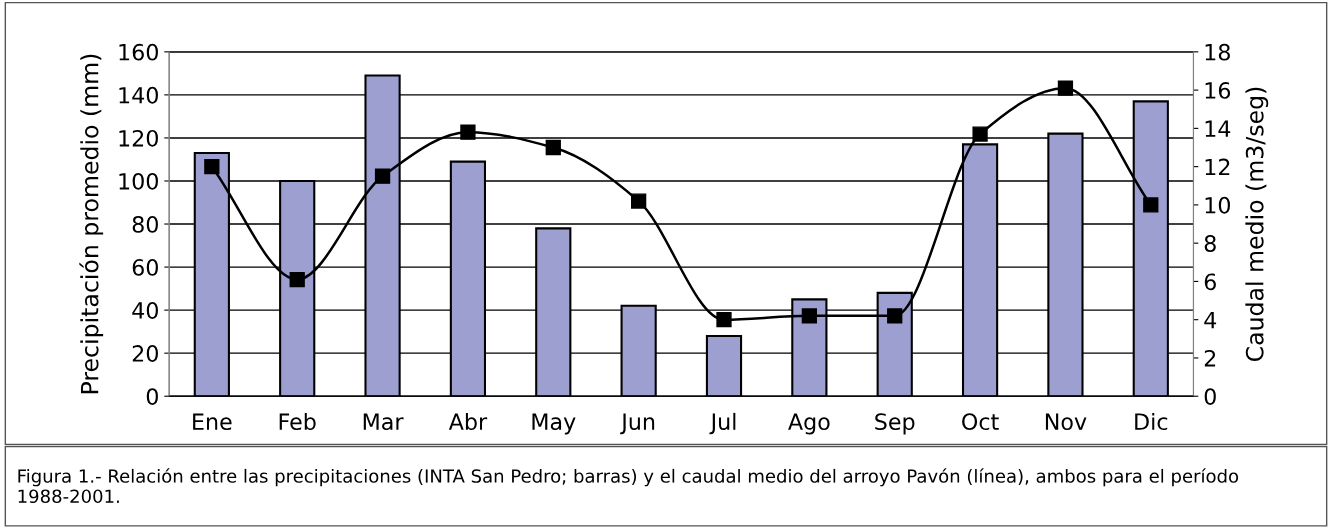 This screenshot has height=529, width=1332. What do you see at coordinates (1210, 358) in the screenshot?
I see `y2-tick-label: 2` at bounding box center [1210, 358].